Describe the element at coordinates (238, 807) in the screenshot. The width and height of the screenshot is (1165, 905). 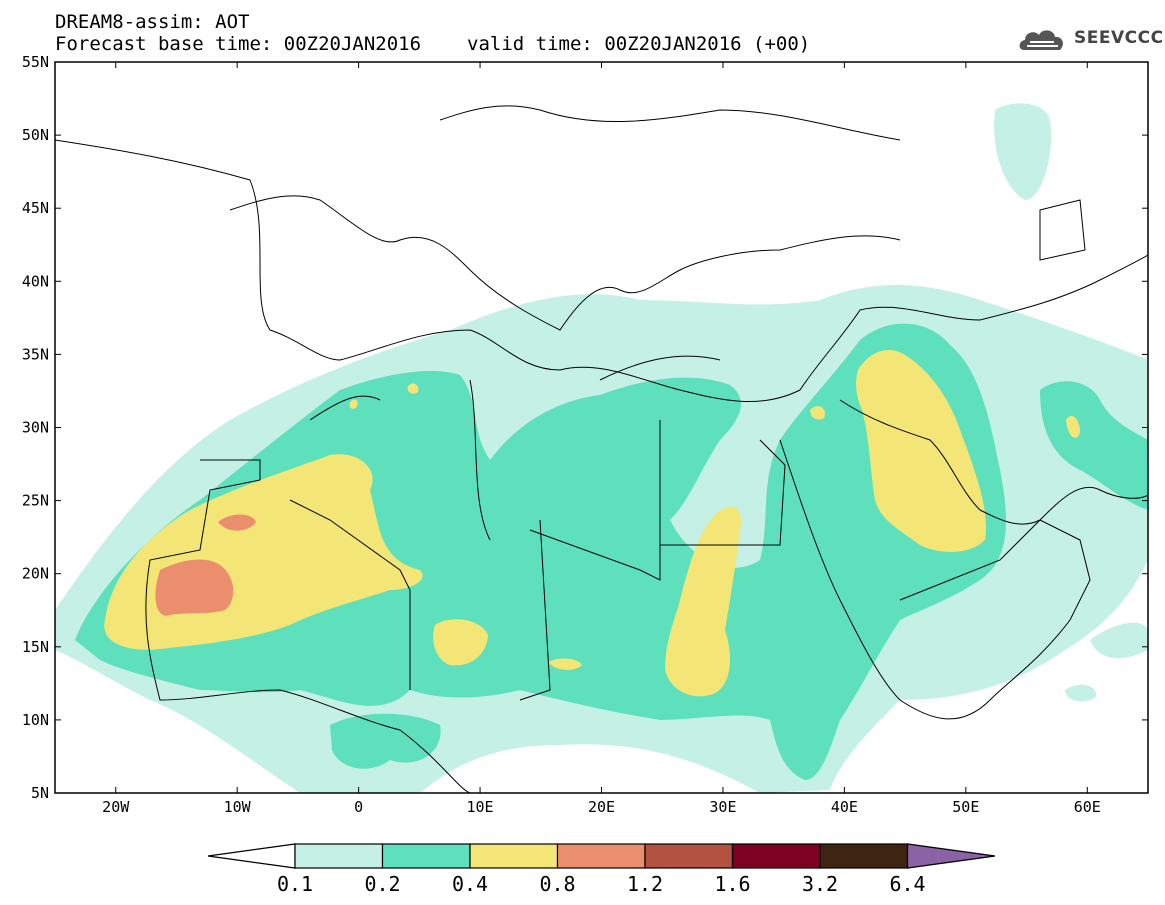
I see `lon-tick-label: 10W` at that location.